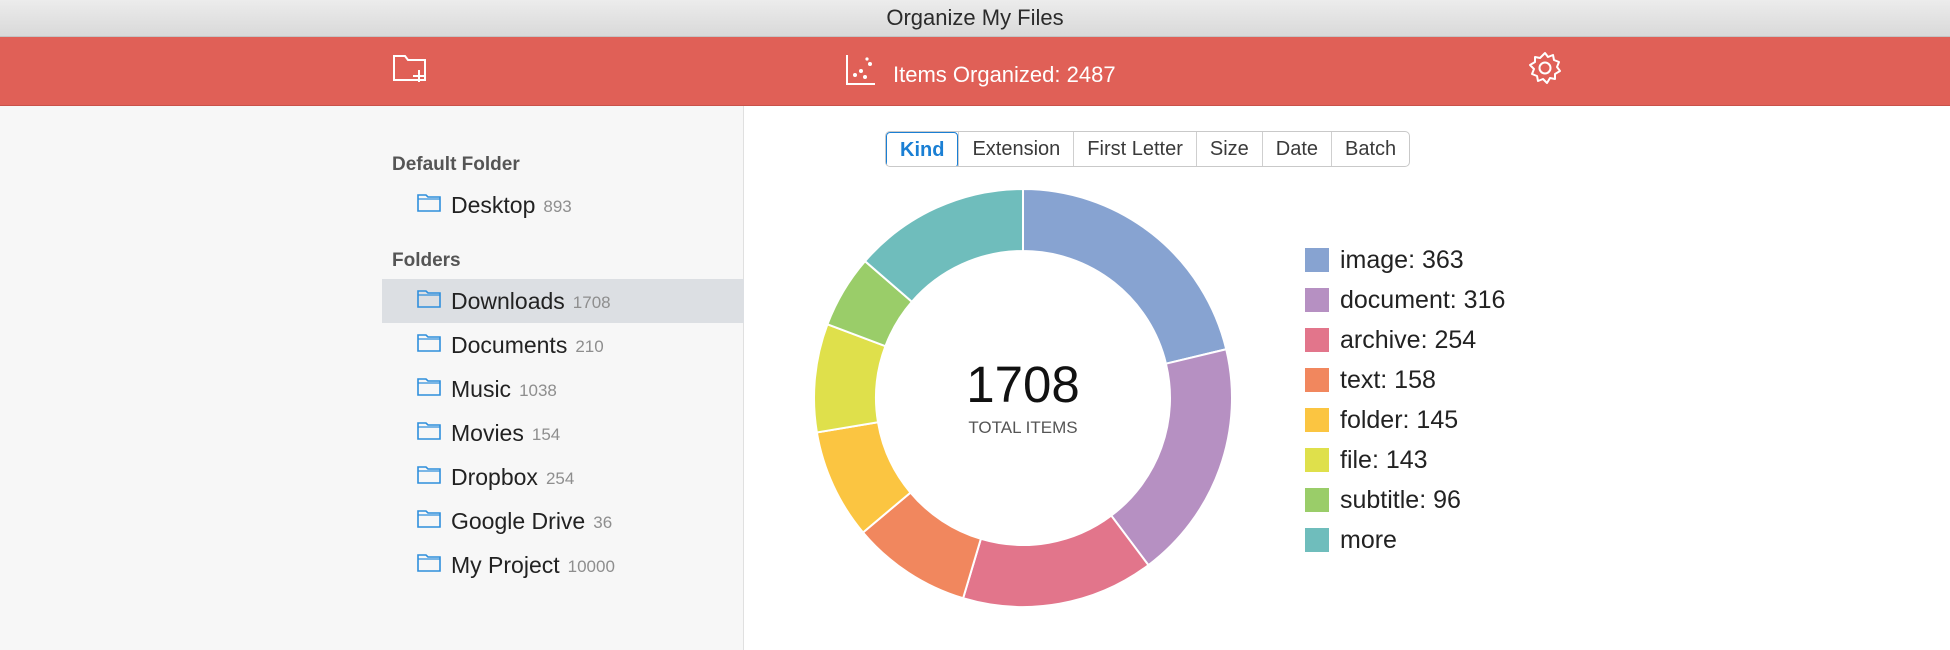 The height and width of the screenshot is (650, 1950). What do you see at coordinates (509, 344) in the screenshot?
I see `folder-name: Documents` at bounding box center [509, 344].